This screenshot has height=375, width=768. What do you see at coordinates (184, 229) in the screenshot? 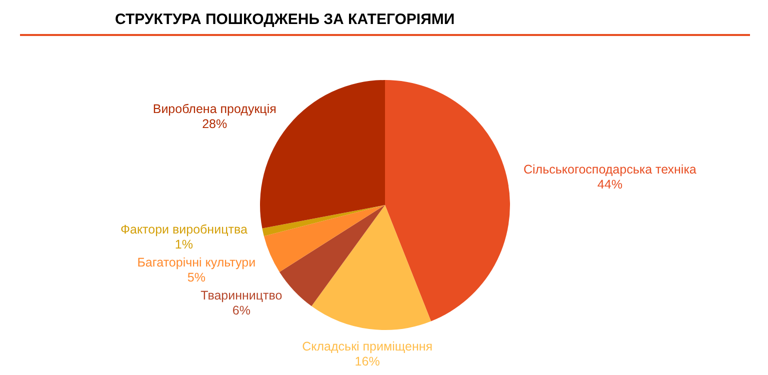
I see `slice-label: Фактори виробництва` at bounding box center [184, 229].